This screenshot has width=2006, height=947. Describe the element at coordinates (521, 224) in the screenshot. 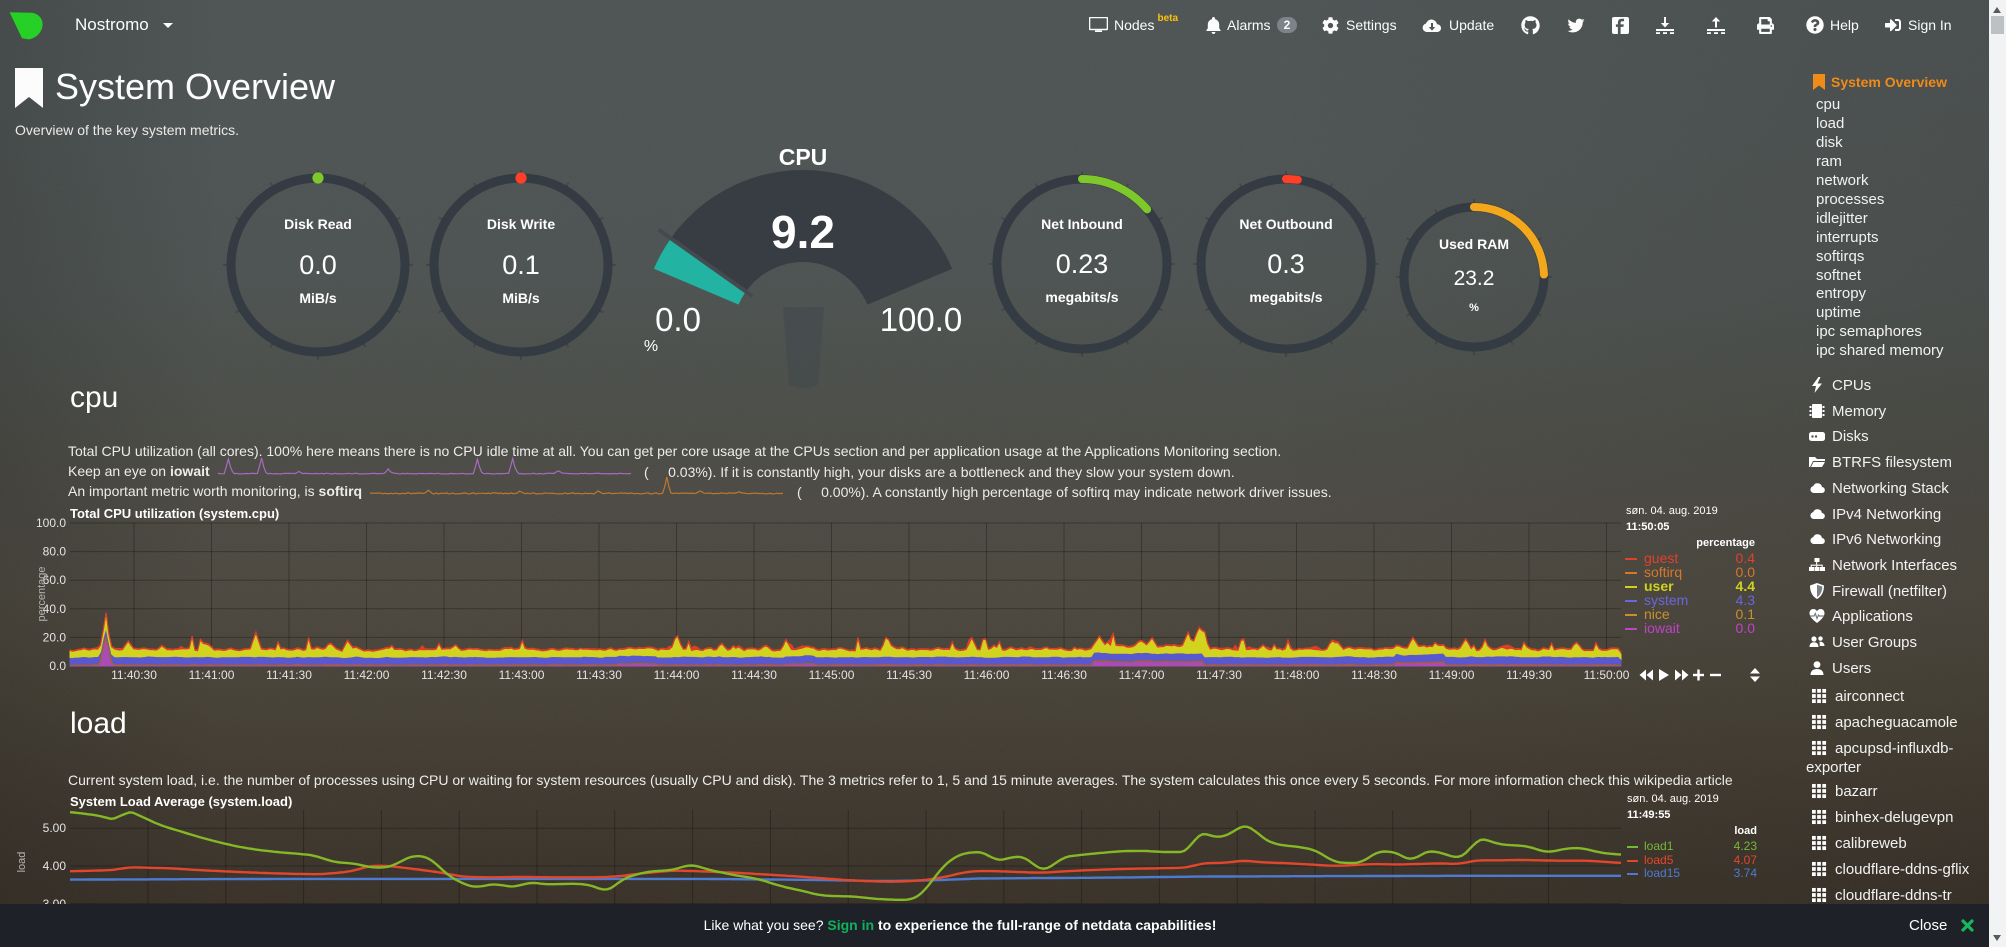

I see `svg-text: Disk Write` at that location.